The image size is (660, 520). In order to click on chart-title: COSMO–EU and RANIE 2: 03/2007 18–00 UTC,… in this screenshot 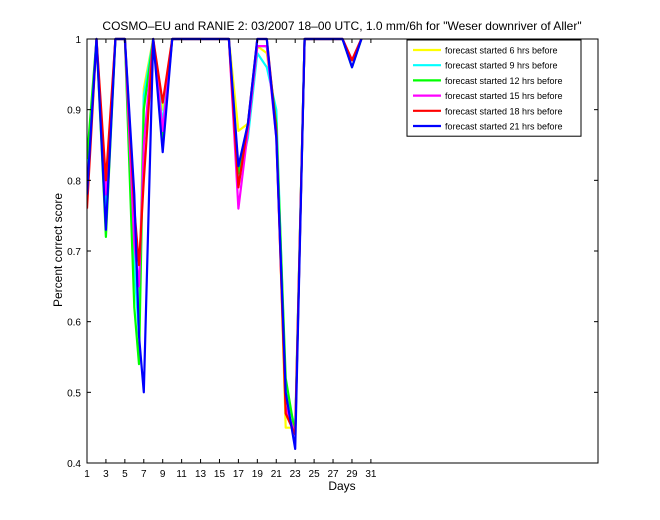, I will do `click(341, 26)`.